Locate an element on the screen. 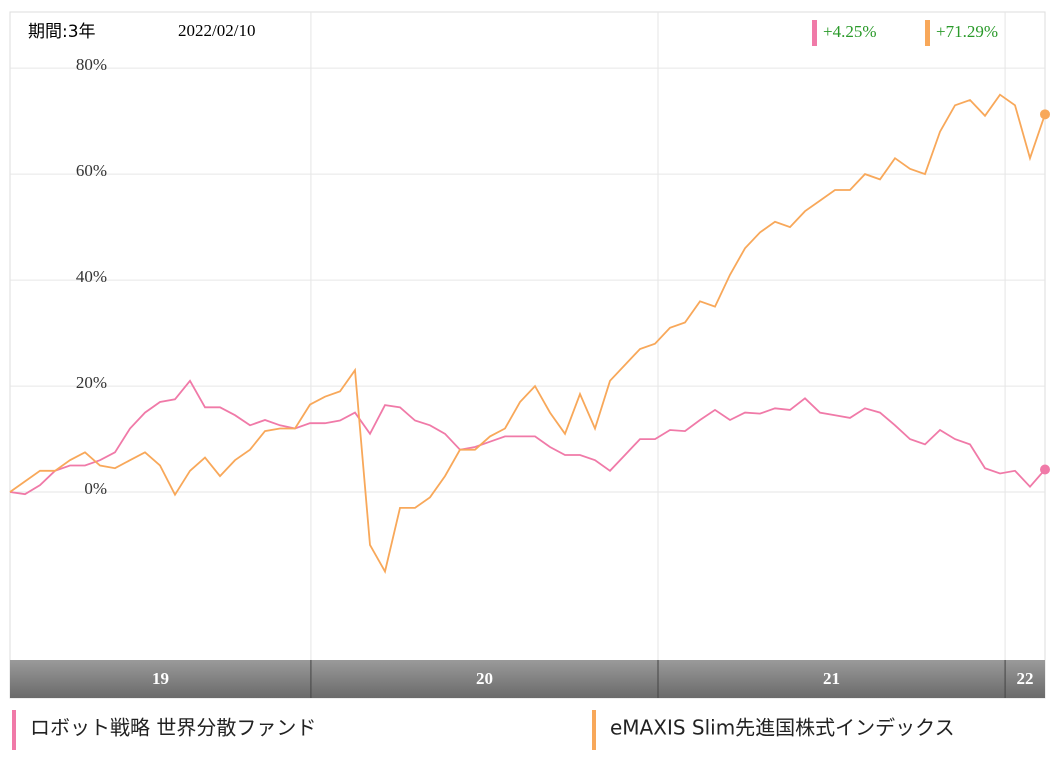  year-label: 21 is located at coordinates (831, 678).